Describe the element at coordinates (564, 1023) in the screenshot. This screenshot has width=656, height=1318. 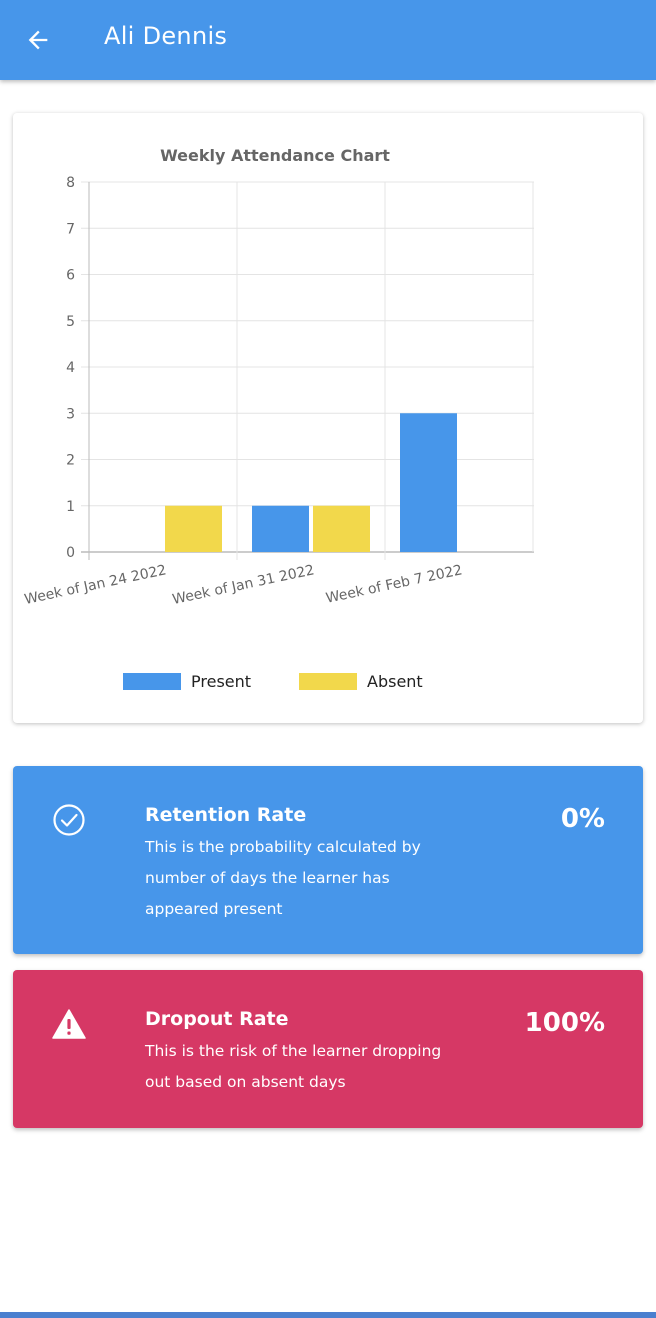
I see `dropout-rate-value: 100%` at that location.